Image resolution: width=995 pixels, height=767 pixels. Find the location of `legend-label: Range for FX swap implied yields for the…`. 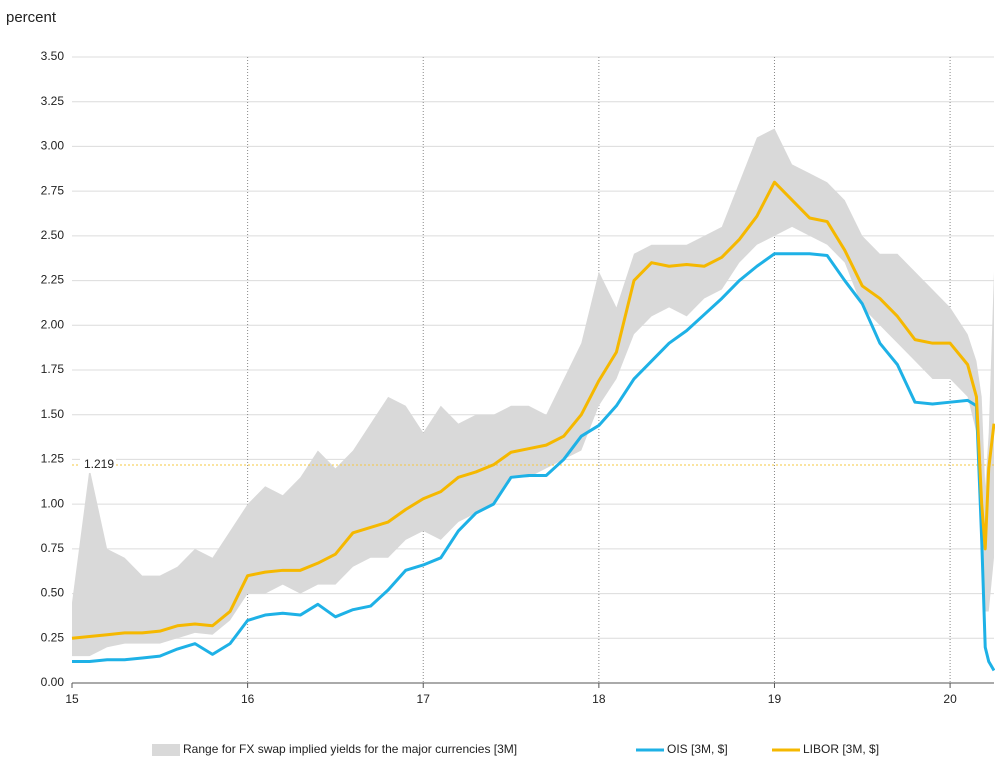

legend-label: Range for FX swap implied yields for the… is located at coordinates (350, 749).